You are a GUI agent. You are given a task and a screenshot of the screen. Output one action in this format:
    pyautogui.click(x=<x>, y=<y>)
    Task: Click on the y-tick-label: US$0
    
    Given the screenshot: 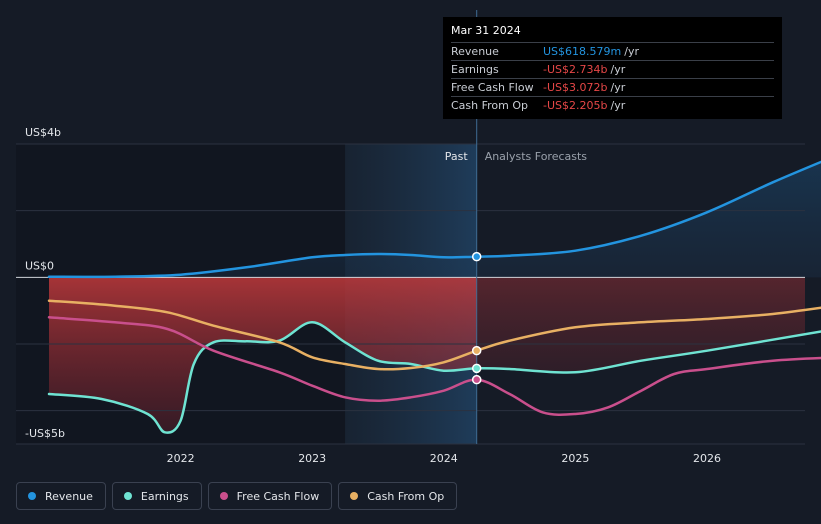 What is the action you would take?
    pyautogui.click(x=39, y=265)
    